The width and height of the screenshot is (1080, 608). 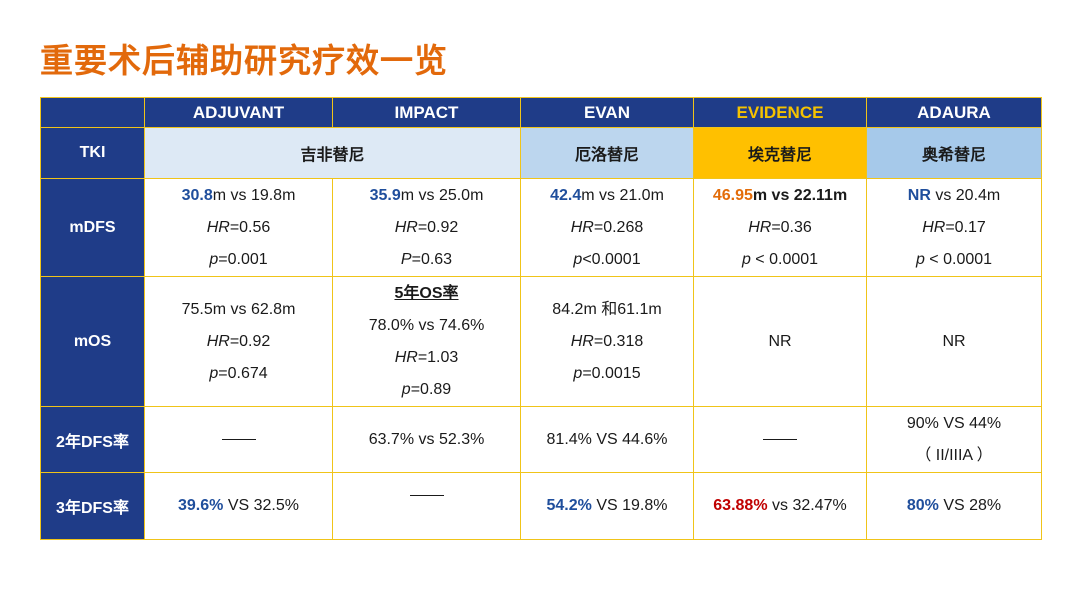 What do you see at coordinates (238, 341) in the screenshot?
I see `mos-adjuvant: 75.5m vs 62.8m HR=0.92 p=0.674` at bounding box center [238, 341].